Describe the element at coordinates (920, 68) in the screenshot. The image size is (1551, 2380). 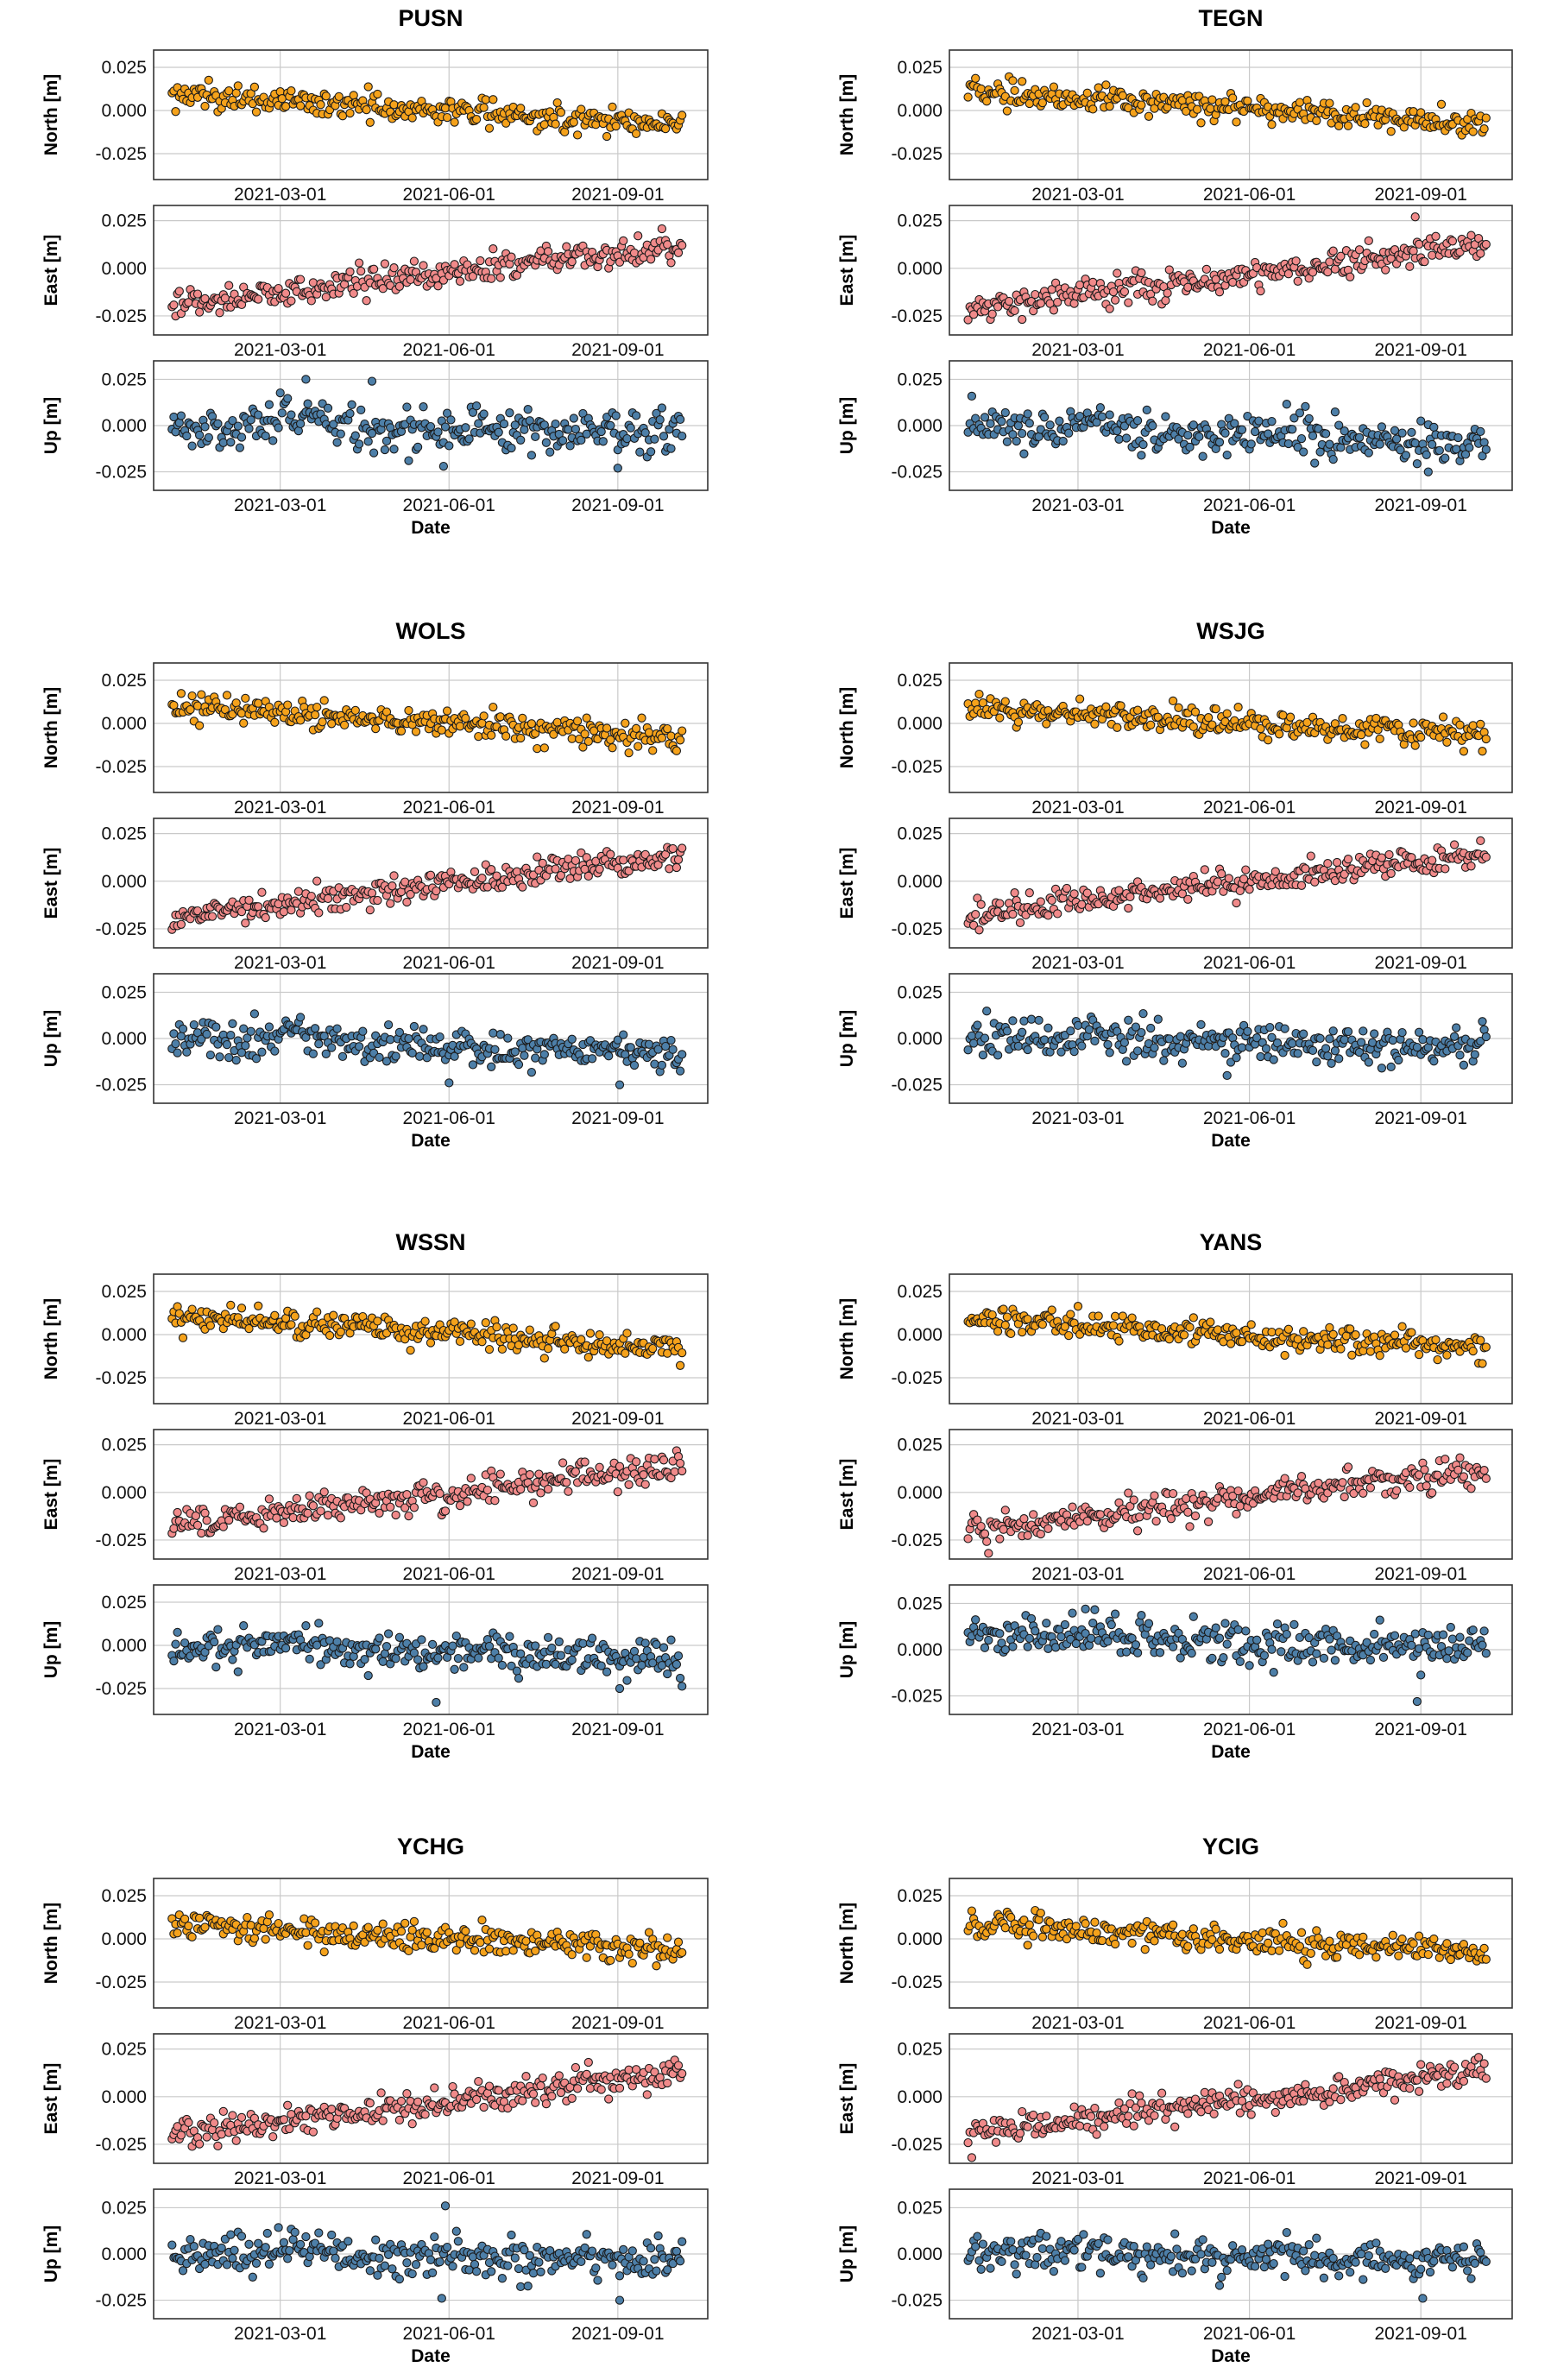
I see `y-tick-label: 0.025` at that location.